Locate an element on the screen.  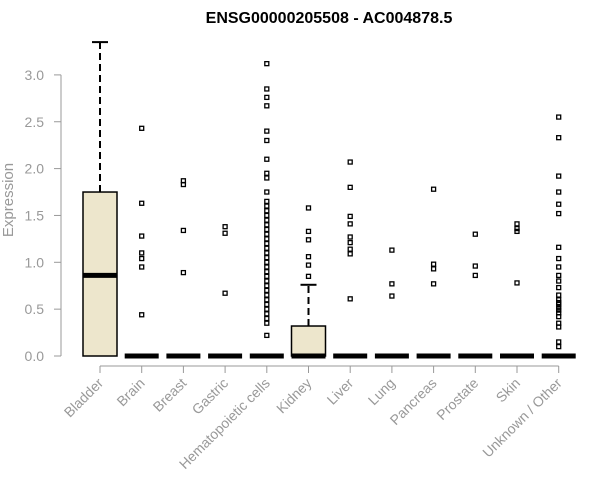
y-tick-label: 1.5 is located at coordinates (35, 215).